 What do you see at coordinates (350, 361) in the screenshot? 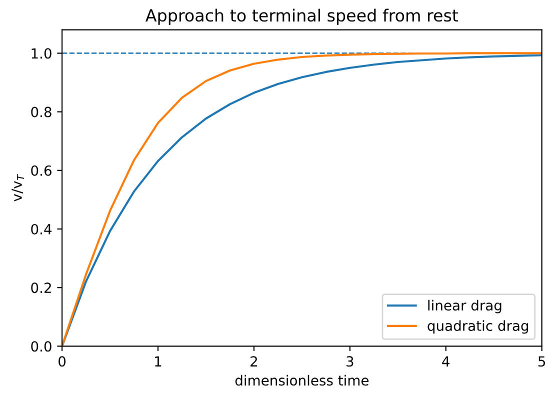
I see `x-tick-label: 3` at bounding box center [350, 361].